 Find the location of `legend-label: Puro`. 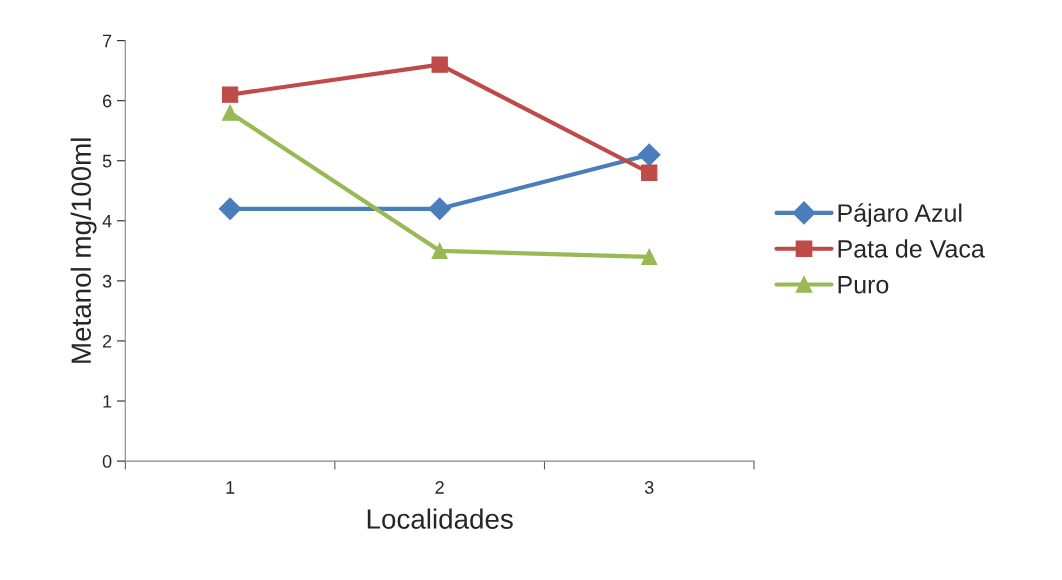

legend-label: Puro is located at coordinates (863, 285).